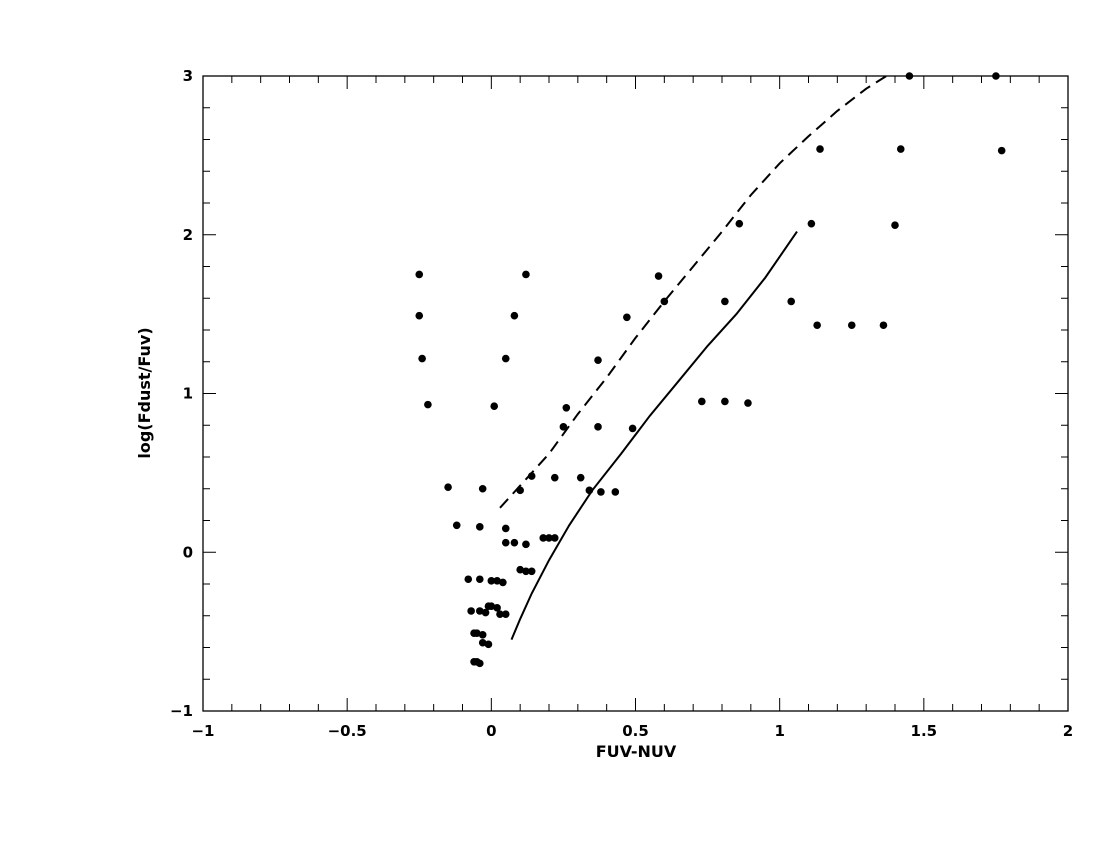  What do you see at coordinates (491, 731) in the screenshot?
I see `x-tick-label: 0` at bounding box center [491, 731].